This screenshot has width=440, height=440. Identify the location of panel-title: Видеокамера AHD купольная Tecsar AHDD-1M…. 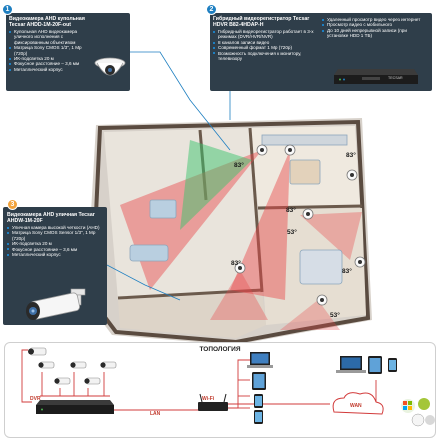
(47, 22).